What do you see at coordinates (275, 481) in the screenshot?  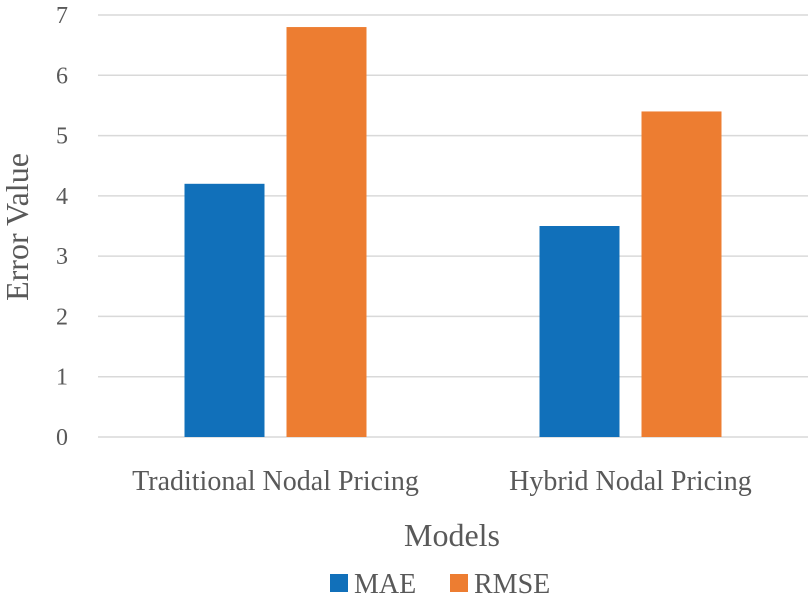 I see `category-label: Traditional Nodal Pricing` at bounding box center [275, 481].